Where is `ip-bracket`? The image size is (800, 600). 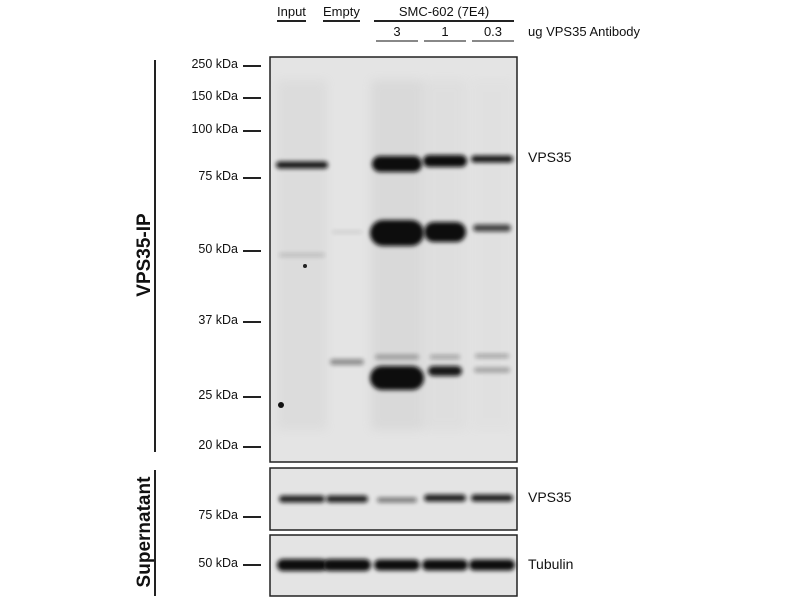 ip-bracket is located at coordinates (155, 256).